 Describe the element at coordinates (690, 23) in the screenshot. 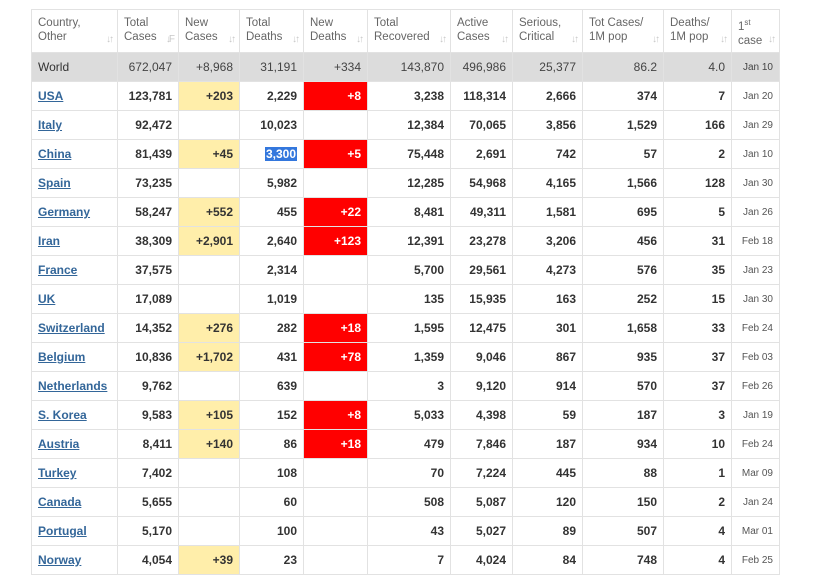

I see `header-label-line1: Deaths/` at that location.